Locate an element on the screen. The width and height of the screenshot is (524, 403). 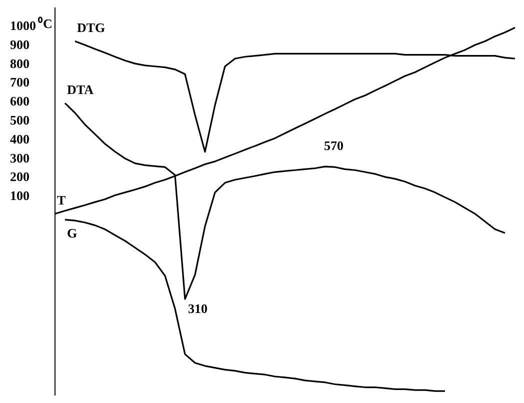
y-tick-label: 1000 is located at coordinates (23, 26).